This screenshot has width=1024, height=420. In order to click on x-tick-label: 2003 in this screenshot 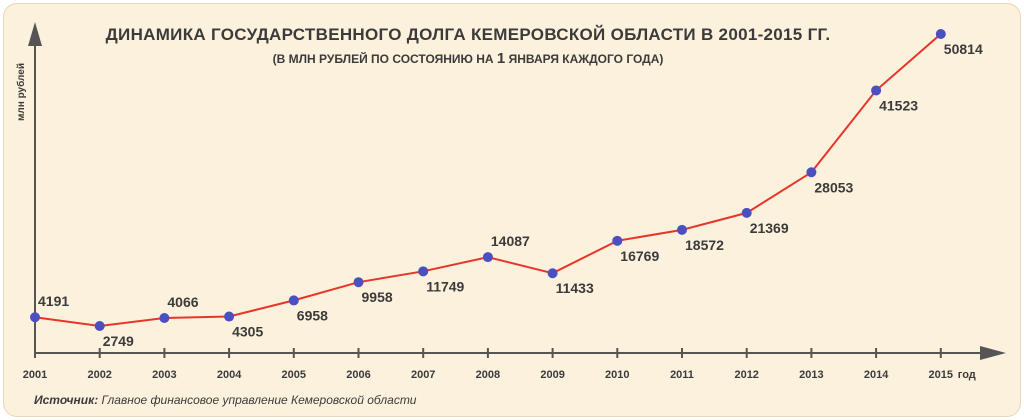, I will do `click(164, 375)`.